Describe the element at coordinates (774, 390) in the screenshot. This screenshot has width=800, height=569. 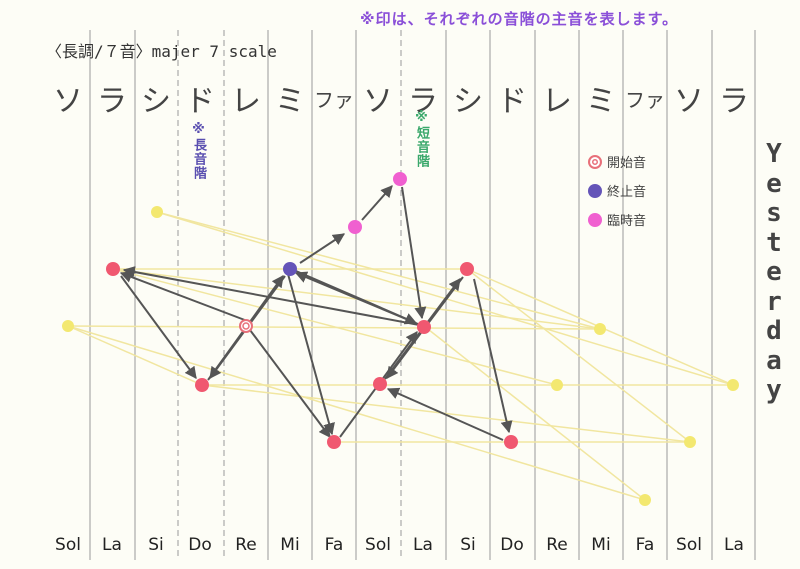
I see `song-title-letter: y` at that location.